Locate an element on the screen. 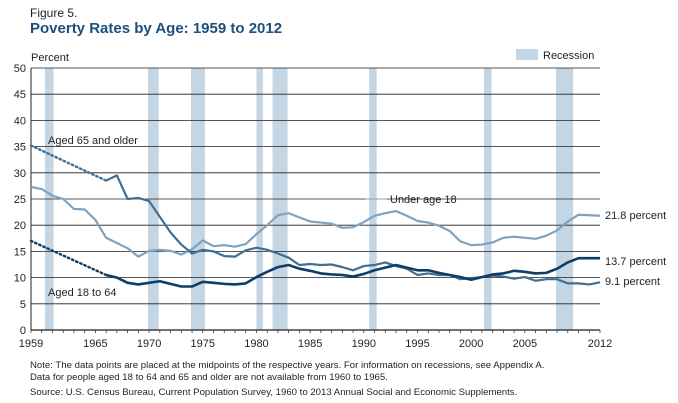  chart-title: Poverty Rates by Age: 1959 to 2012 is located at coordinates (156, 28).